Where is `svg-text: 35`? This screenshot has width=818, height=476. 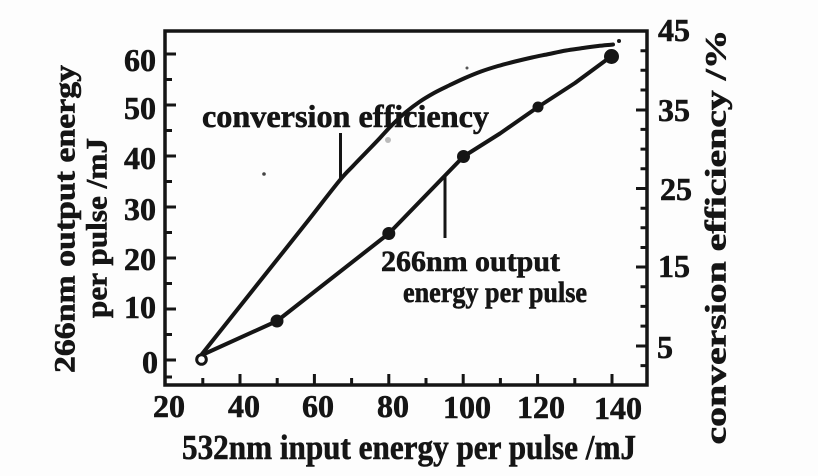 svg-text: 35 is located at coordinates (674, 110).